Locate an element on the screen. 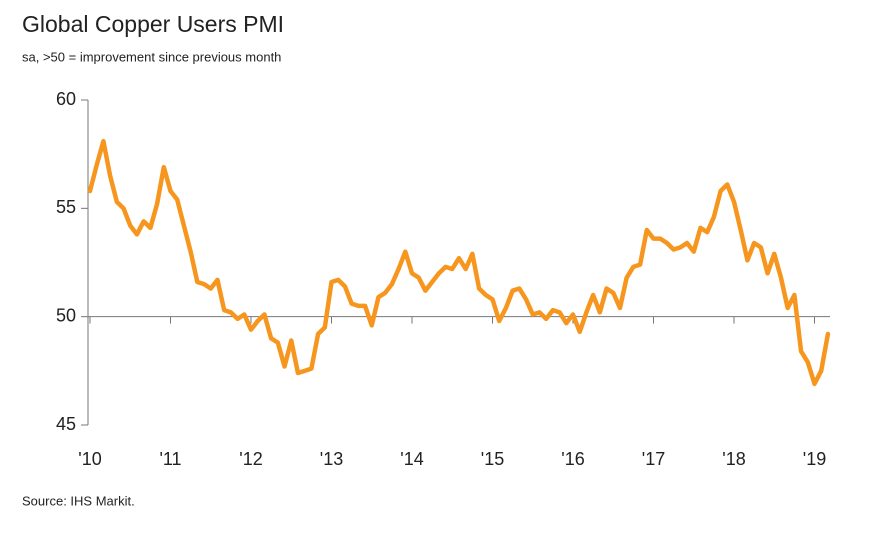 The width and height of the screenshot is (875, 546). source-note: Source: IHS Markit. is located at coordinates (78, 500).